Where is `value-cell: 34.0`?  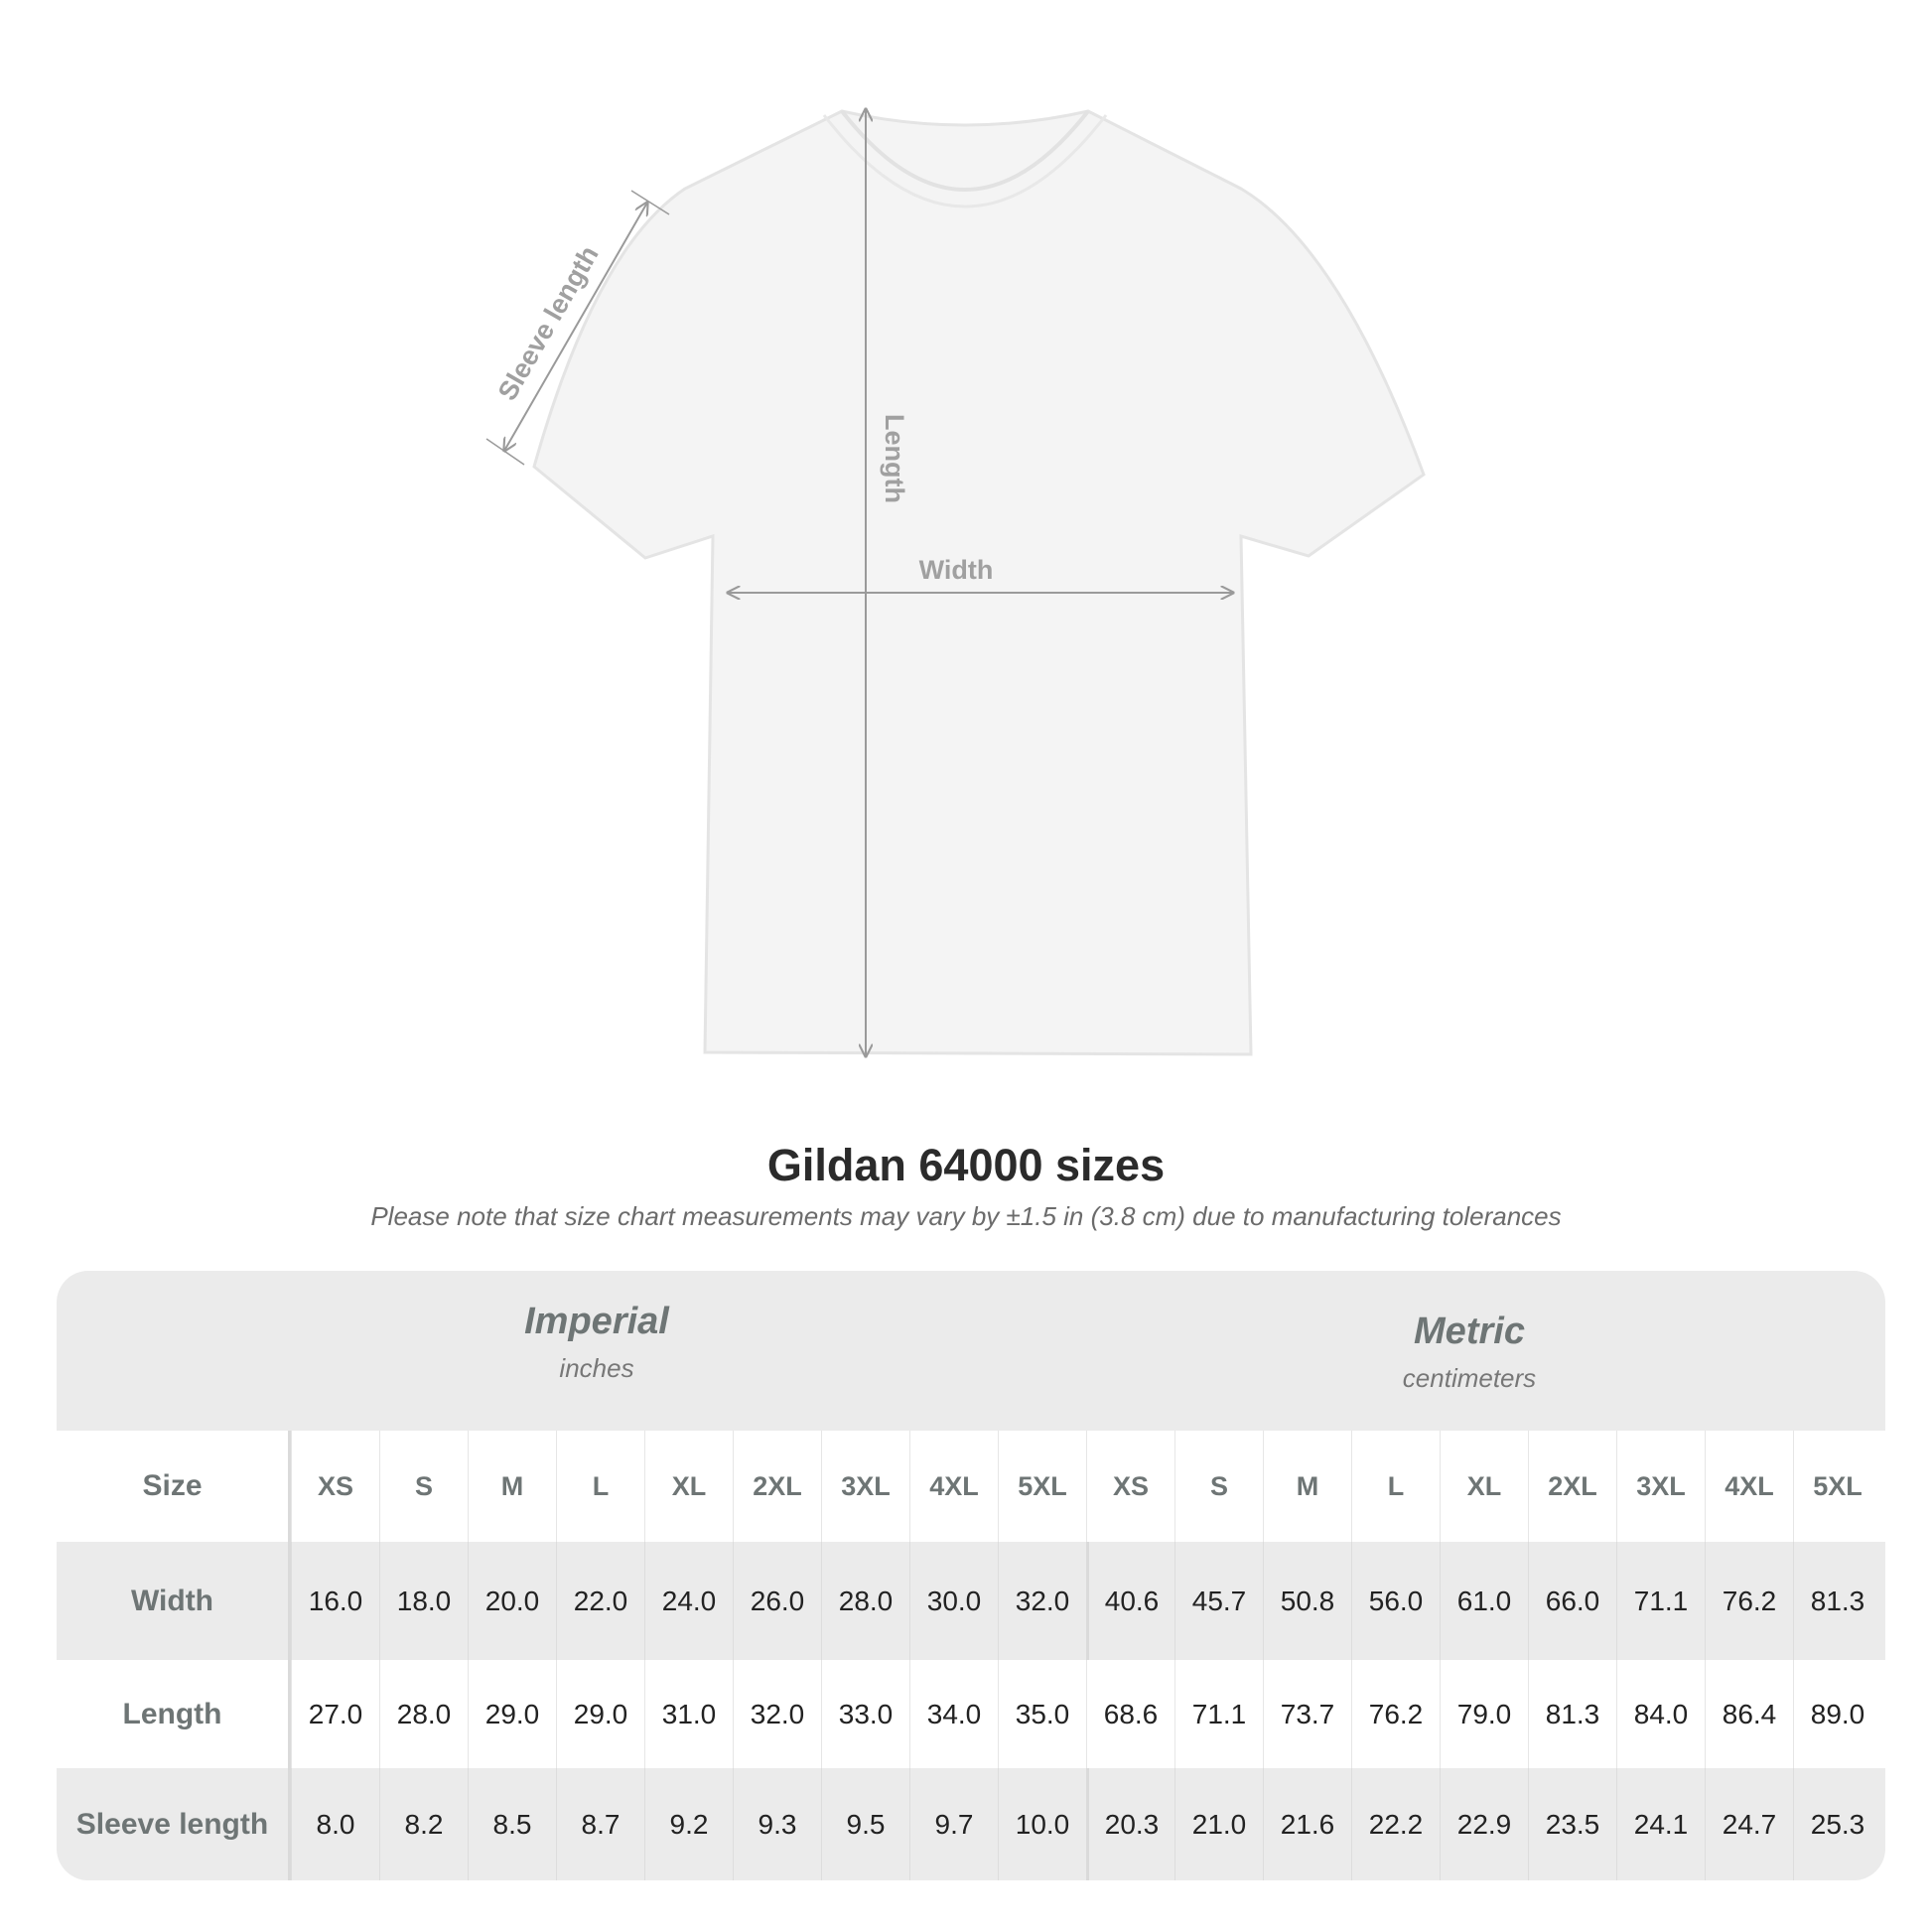 value-cell: 34.0 is located at coordinates (954, 1714).